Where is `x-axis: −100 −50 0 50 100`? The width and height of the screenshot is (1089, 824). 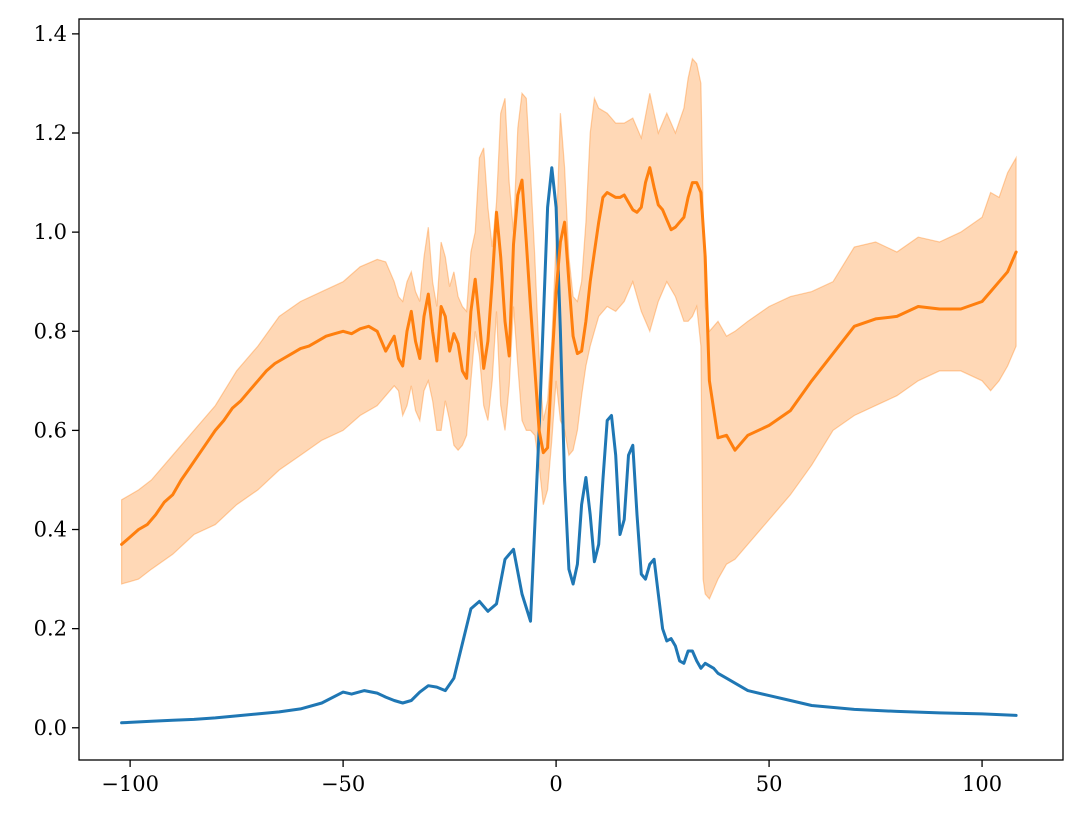 x-axis: −100 −50 0 50 100 is located at coordinates (551, 778).